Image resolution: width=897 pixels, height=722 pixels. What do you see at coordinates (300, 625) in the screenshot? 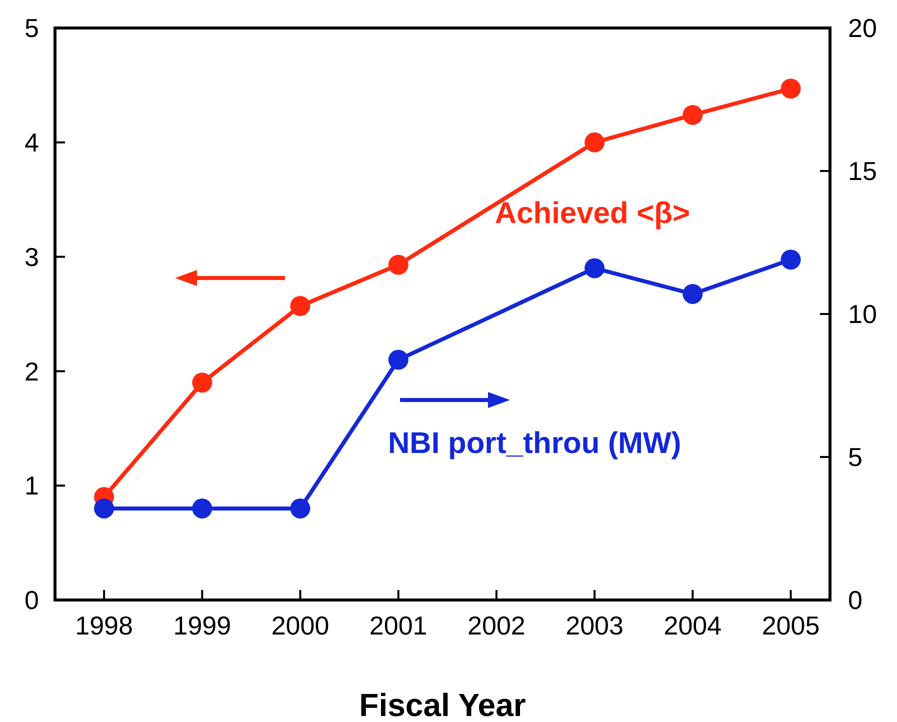
I see `x-tick-label: 2000` at bounding box center [300, 625].